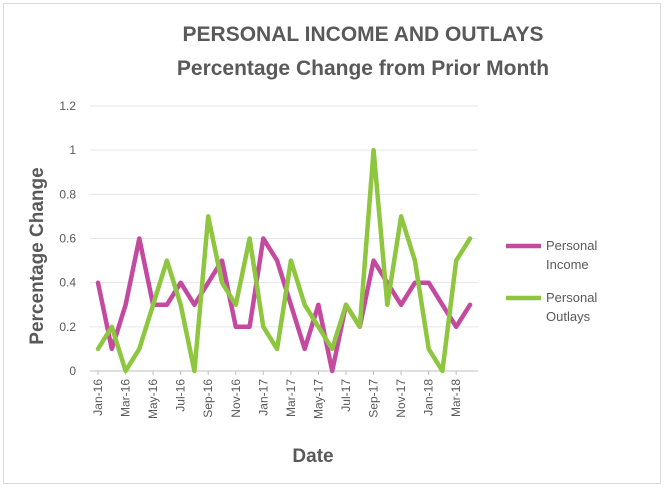  Describe the element at coordinates (456, 398) in the screenshot. I see `x-tick-label: Mar-18` at that location.